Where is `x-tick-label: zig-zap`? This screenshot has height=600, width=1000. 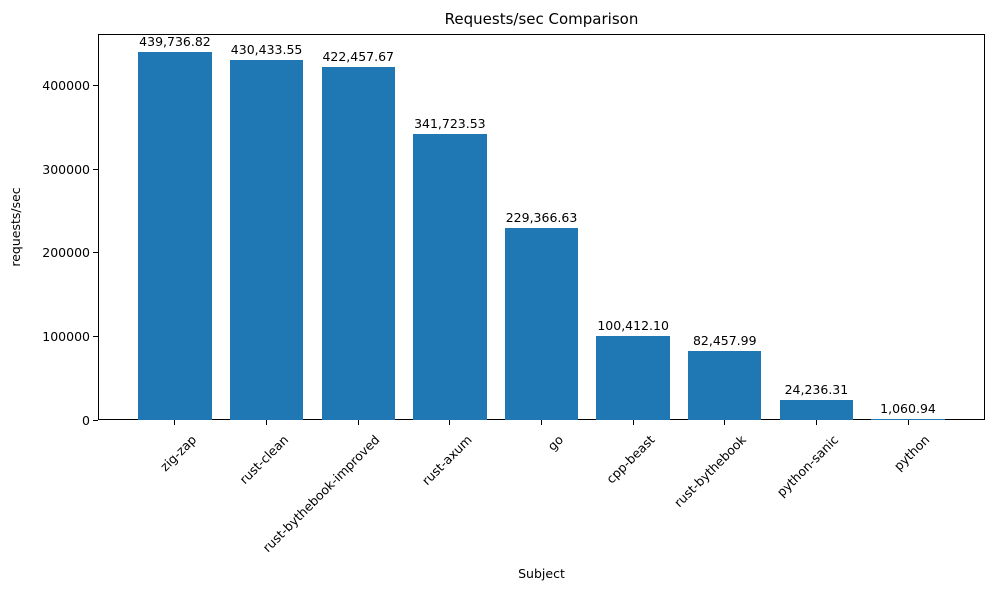 x-tick-label: zig-zap is located at coordinates (178, 453).